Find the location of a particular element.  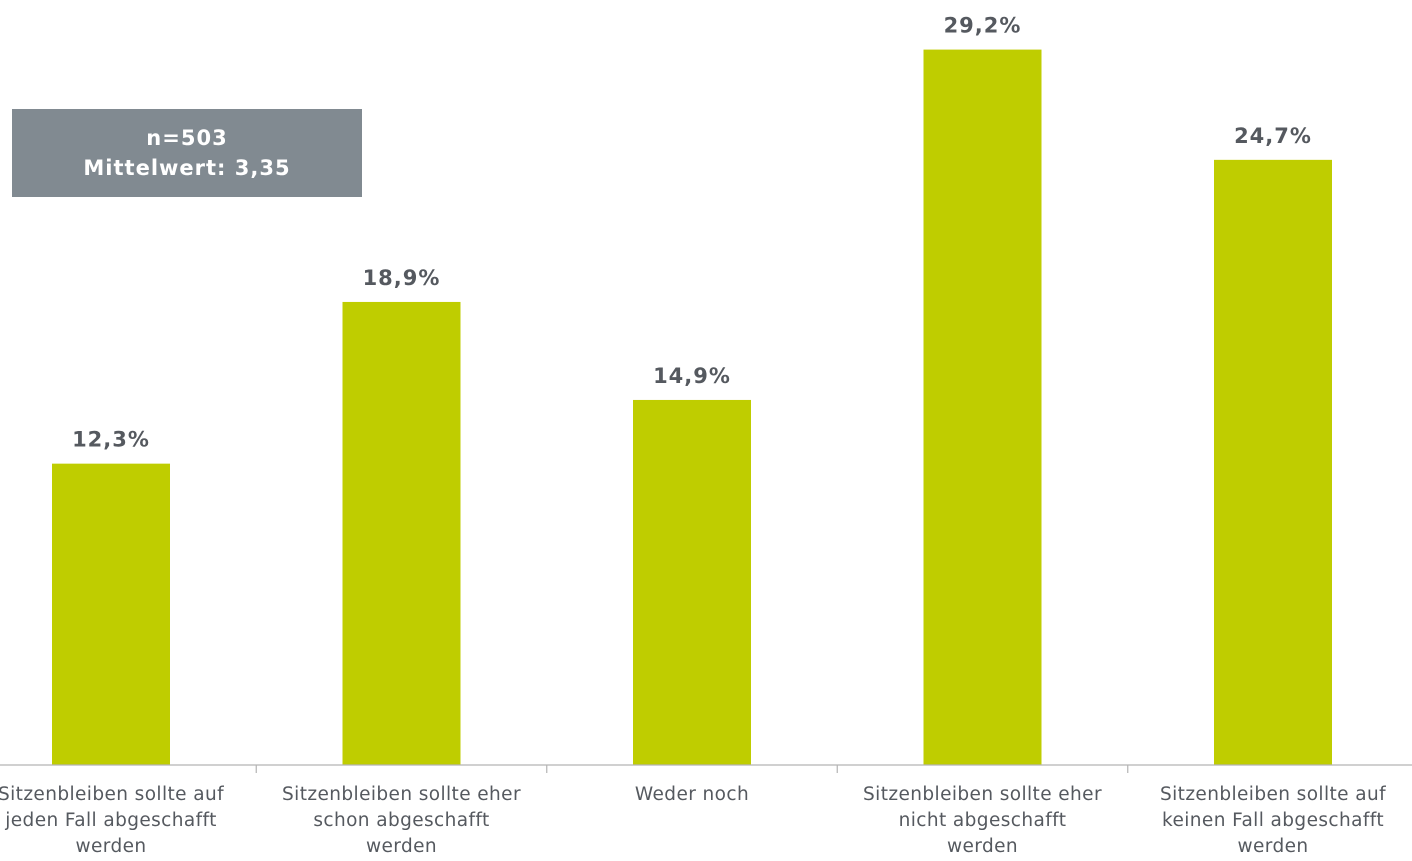

category-label-3: Weder noch is located at coordinates (692, 794).